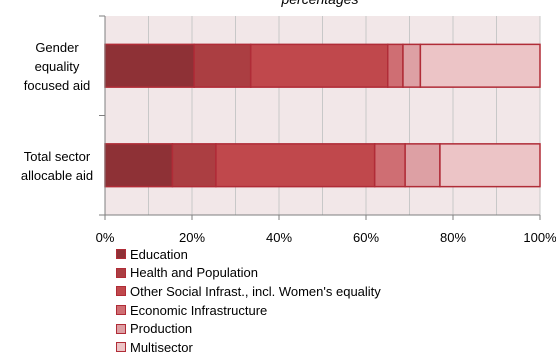 The height and width of the screenshot is (357, 556). I want to click on legend-item: Economic Infrastructure, so click(248, 310).